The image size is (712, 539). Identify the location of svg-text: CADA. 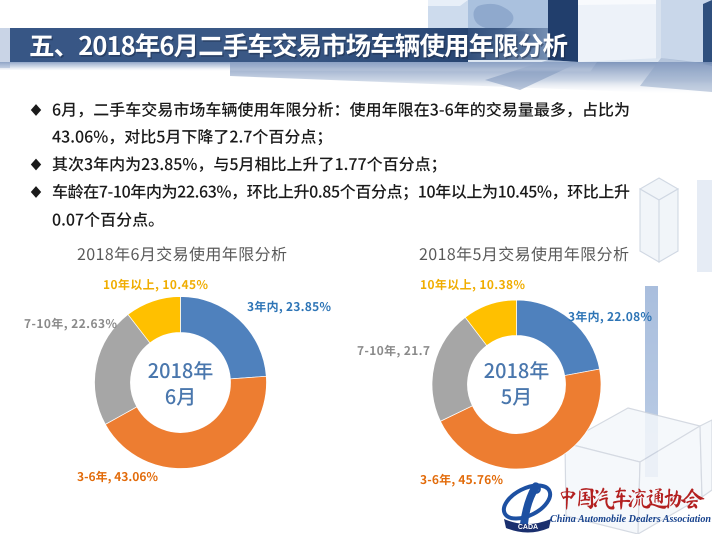
(528, 527).